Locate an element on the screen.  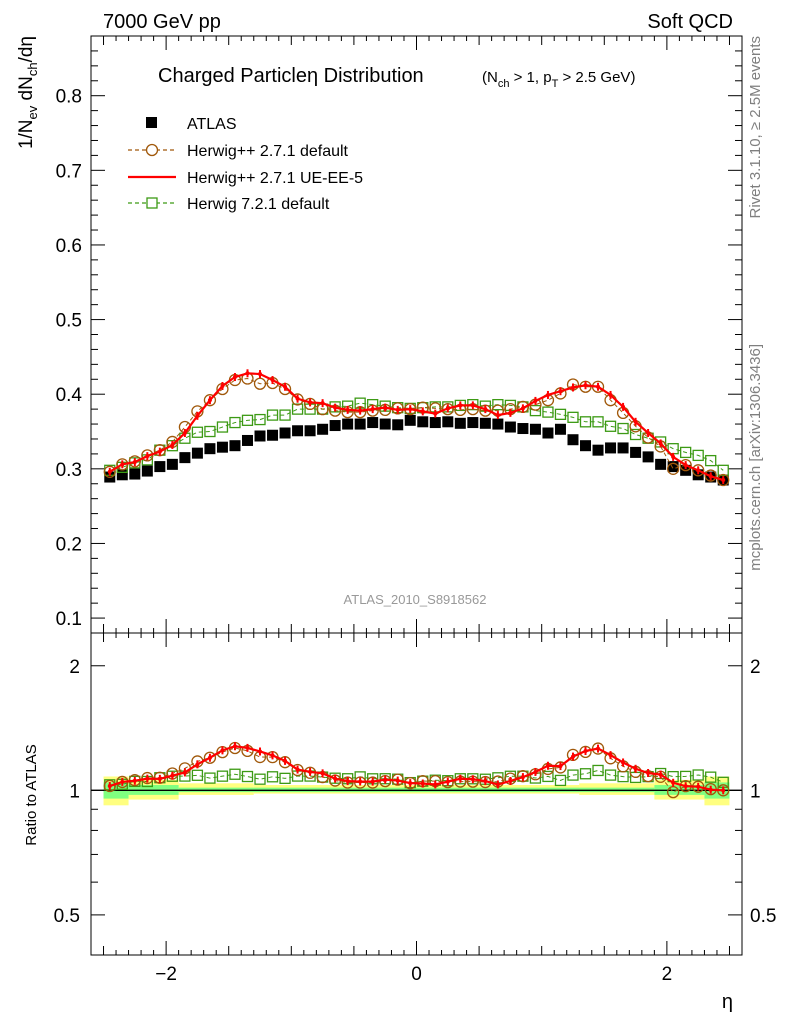
legend-label-herwigpp-ueee5: Herwig++ 2.7.1 UE-EE-5 is located at coordinates (275, 178).